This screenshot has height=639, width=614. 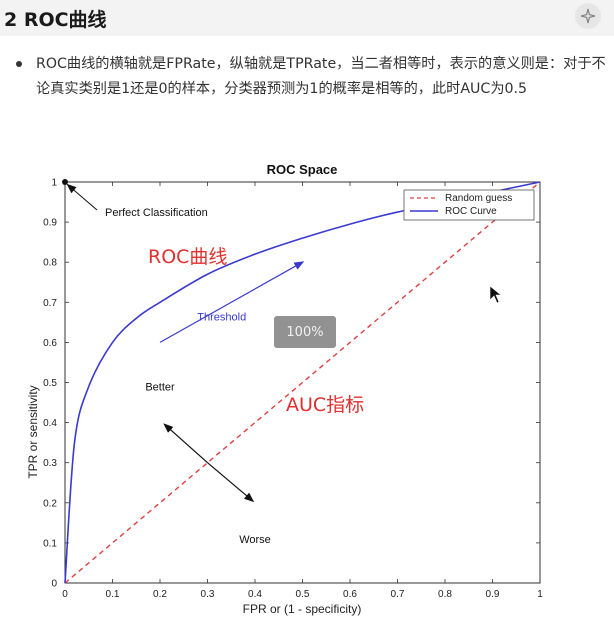 I want to click on x-tick-label: 0, so click(x=65, y=594).